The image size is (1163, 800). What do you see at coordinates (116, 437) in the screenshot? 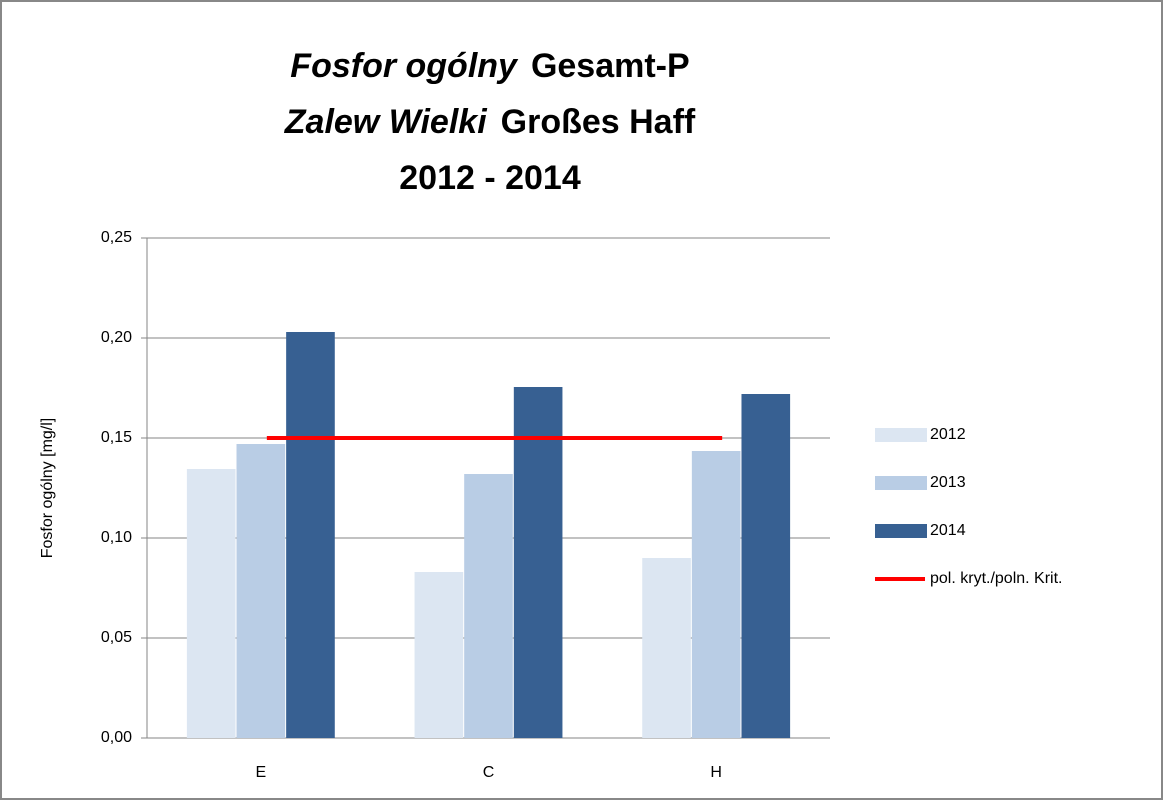
I see `y-tick-label: 0,15` at bounding box center [116, 437].